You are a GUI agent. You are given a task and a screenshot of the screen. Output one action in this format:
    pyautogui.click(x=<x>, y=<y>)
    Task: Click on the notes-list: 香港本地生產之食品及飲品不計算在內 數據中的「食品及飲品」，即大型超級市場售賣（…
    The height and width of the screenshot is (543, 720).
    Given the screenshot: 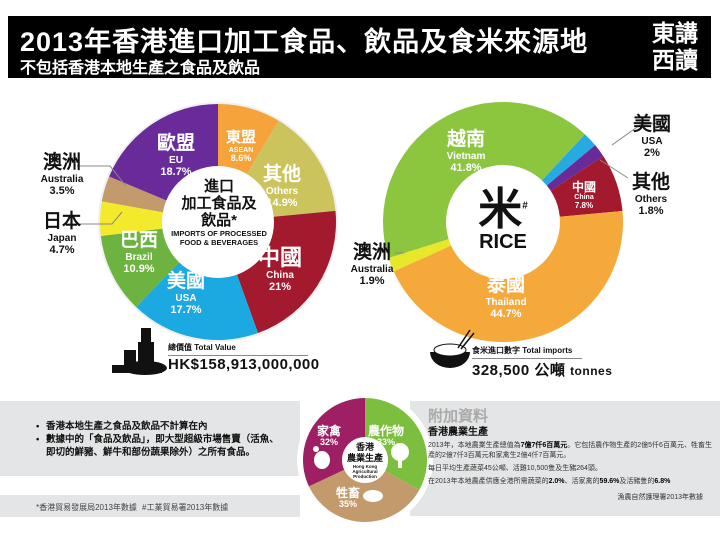 What is the action you would take?
    pyautogui.click(x=161, y=439)
    